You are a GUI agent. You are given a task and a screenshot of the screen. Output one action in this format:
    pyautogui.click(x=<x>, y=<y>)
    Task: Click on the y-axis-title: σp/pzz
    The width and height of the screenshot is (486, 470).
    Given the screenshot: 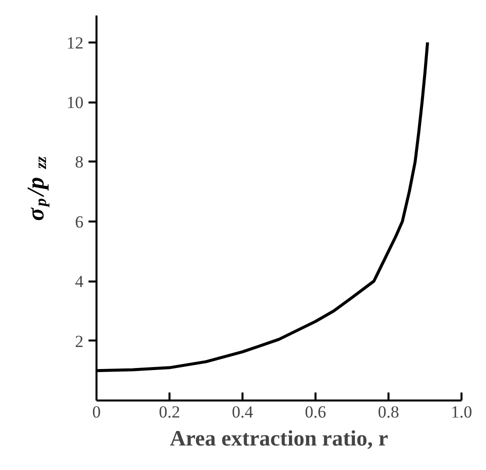 What is the action you would take?
    pyautogui.click(x=37, y=188)
    